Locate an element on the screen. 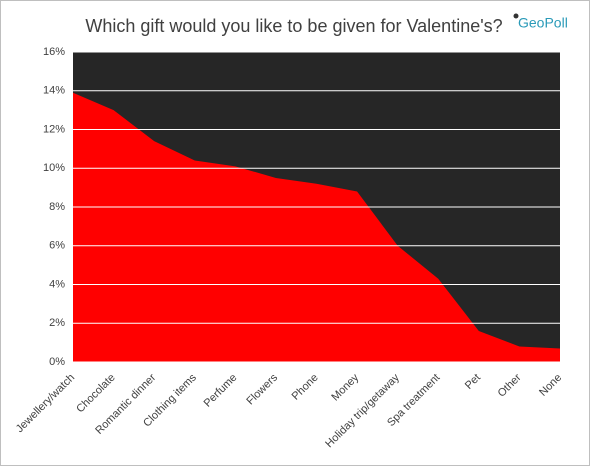 This screenshot has height=468, width=592. logo-icon is located at coordinates (516, 16).